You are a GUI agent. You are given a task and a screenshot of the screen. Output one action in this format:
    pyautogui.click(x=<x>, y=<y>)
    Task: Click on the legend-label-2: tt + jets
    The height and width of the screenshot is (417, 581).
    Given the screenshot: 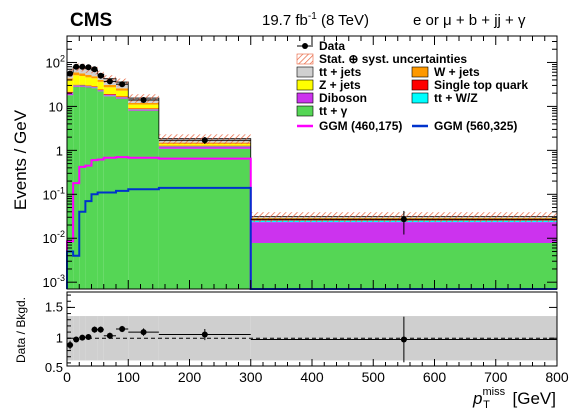 What is the action you would take?
    pyautogui.click(x=340, y=72)
    